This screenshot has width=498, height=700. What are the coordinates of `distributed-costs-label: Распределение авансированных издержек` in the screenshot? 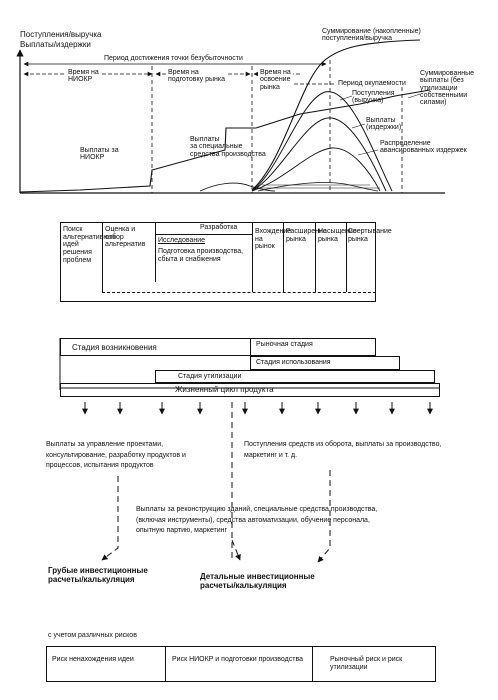 It's located at (423, 147).